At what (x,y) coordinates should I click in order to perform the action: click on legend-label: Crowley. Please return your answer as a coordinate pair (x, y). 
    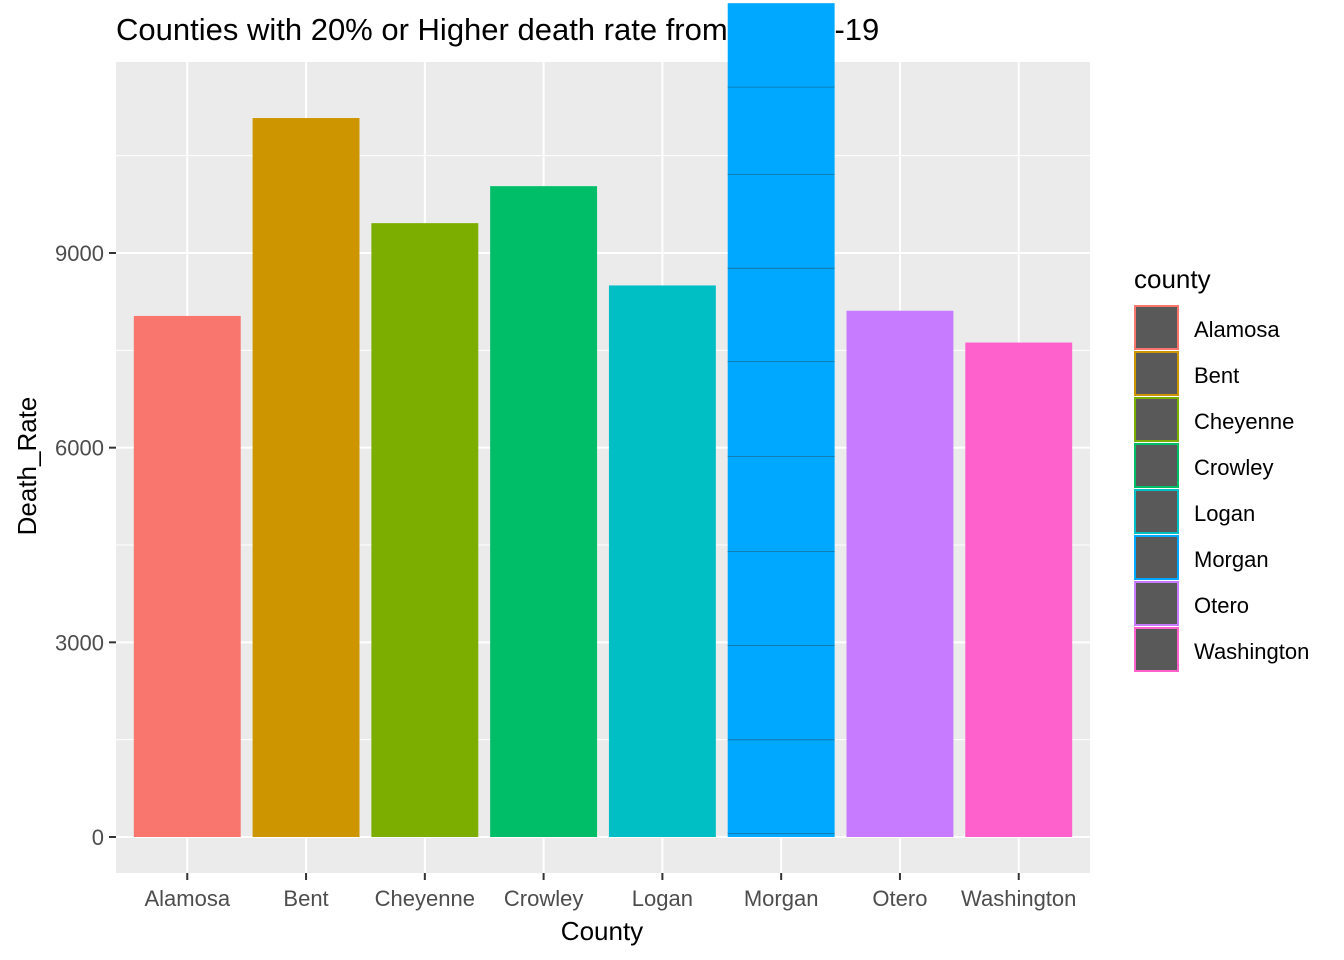
    Looking at the image, I should click on (1233, 467).